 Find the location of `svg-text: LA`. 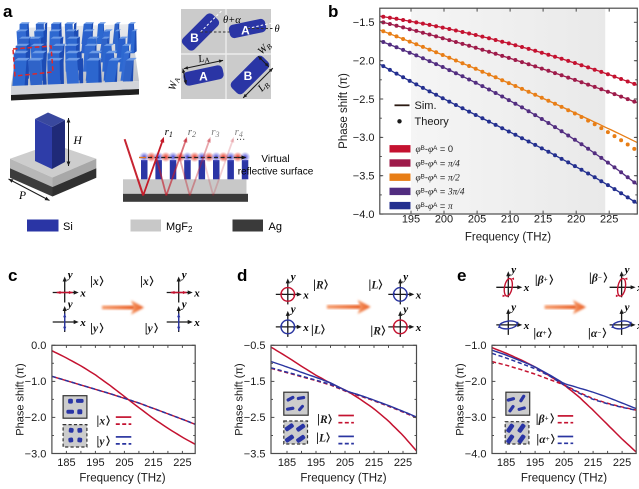

svg-text: LA is located at coordinates (203, 59).